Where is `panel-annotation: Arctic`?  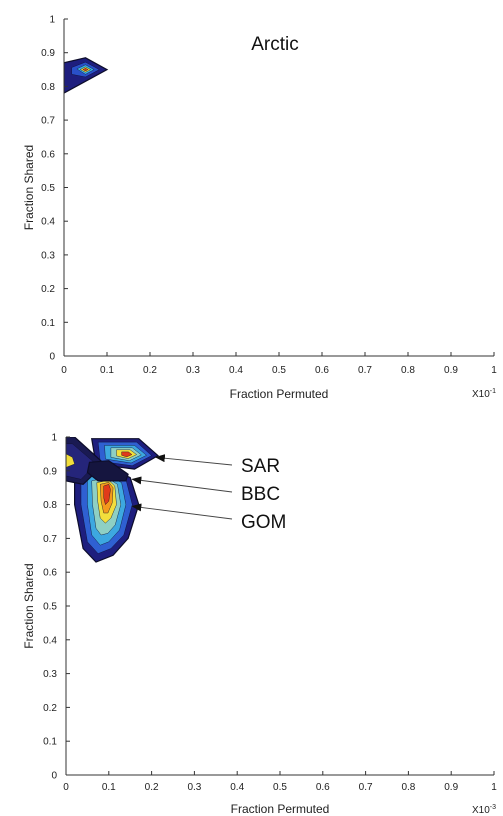
panel-annotation: Arctic is located at coordinates (275, 44).